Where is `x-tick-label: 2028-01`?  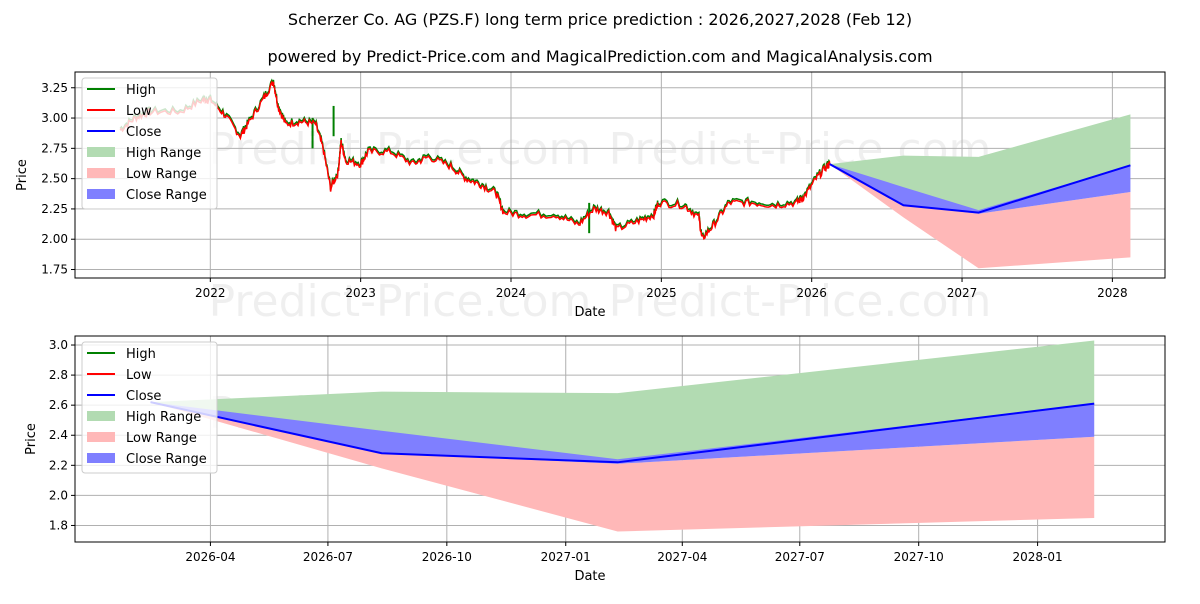 x-tick-label: 2028-01 is located at coordinates (1038, 557).